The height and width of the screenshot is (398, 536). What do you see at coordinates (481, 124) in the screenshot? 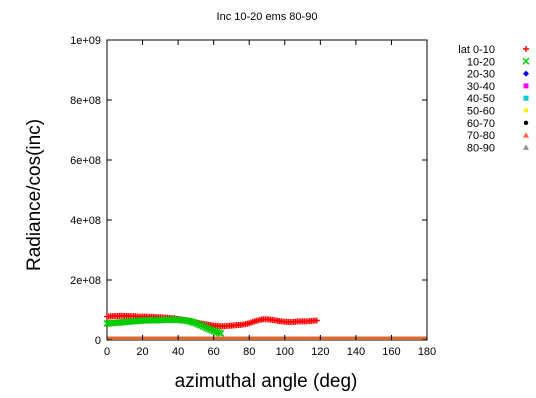
I see `legend-label: 60-70` at bounding box center [481, 124].